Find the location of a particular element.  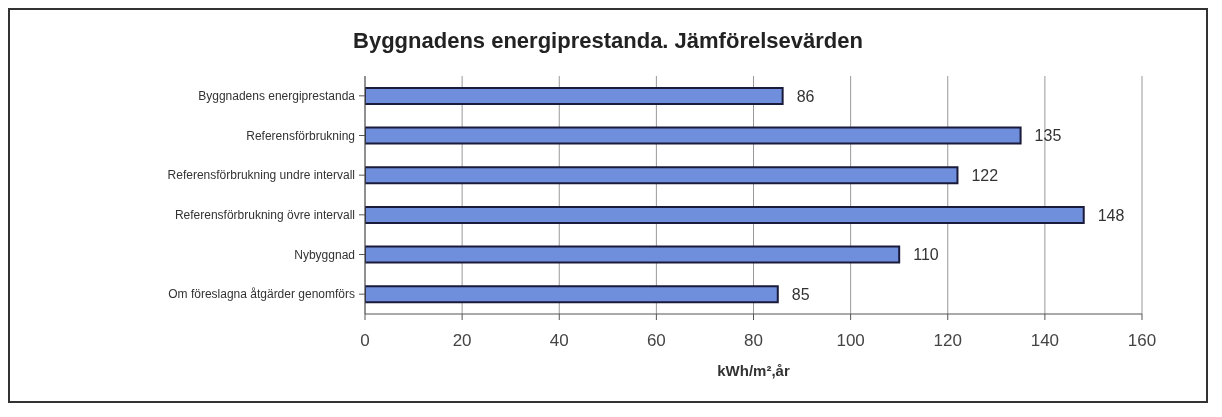

x-tick-label: 60 is located at coordinates (656, 341).